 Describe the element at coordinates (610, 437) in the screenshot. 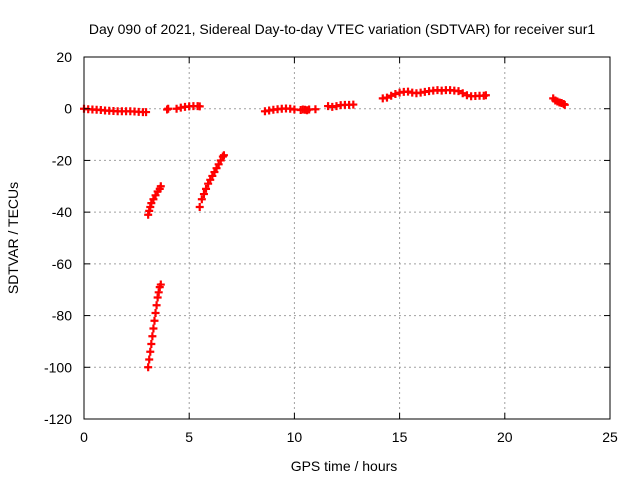

I see `x-tick-label: 25` at that location.